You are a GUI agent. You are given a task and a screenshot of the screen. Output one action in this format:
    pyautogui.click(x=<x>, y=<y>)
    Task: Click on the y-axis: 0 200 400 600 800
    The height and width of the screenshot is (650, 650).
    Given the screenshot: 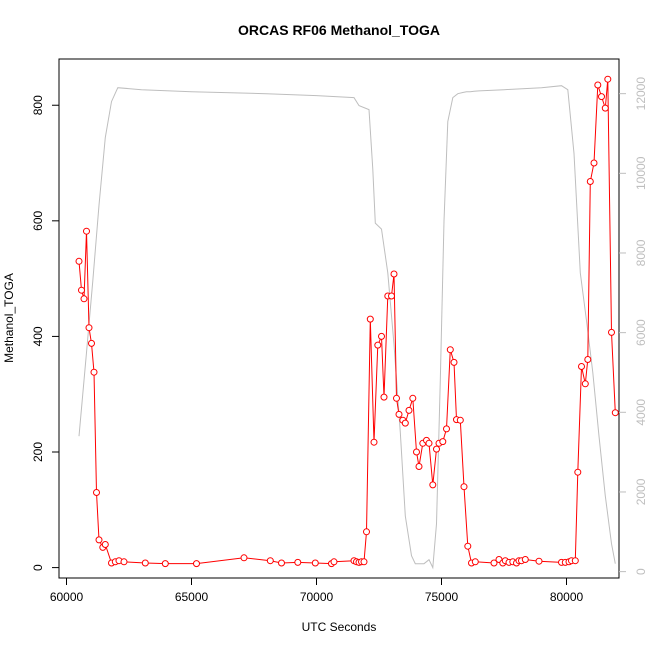 What is the action you would take?
    pyautogui.click(x=45, y=333)
    